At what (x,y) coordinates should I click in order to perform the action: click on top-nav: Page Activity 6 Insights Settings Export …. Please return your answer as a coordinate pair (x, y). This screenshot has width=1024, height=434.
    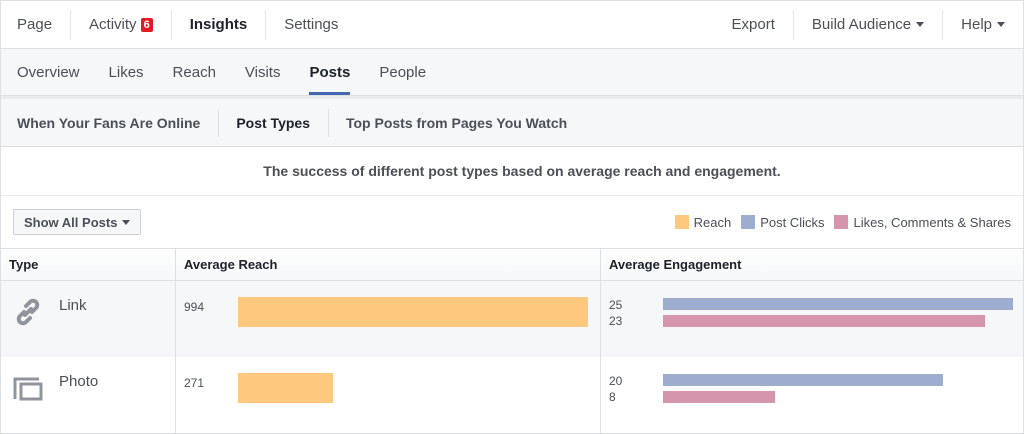
    Looking at the image, I should click on (512, 25).